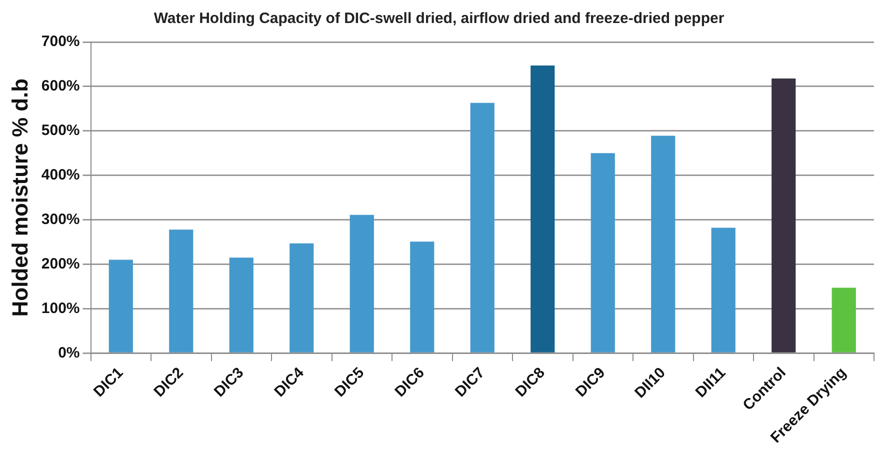 The image size is (888, 454). I want to click on y-tick-label: 400%, so click(60, 175).